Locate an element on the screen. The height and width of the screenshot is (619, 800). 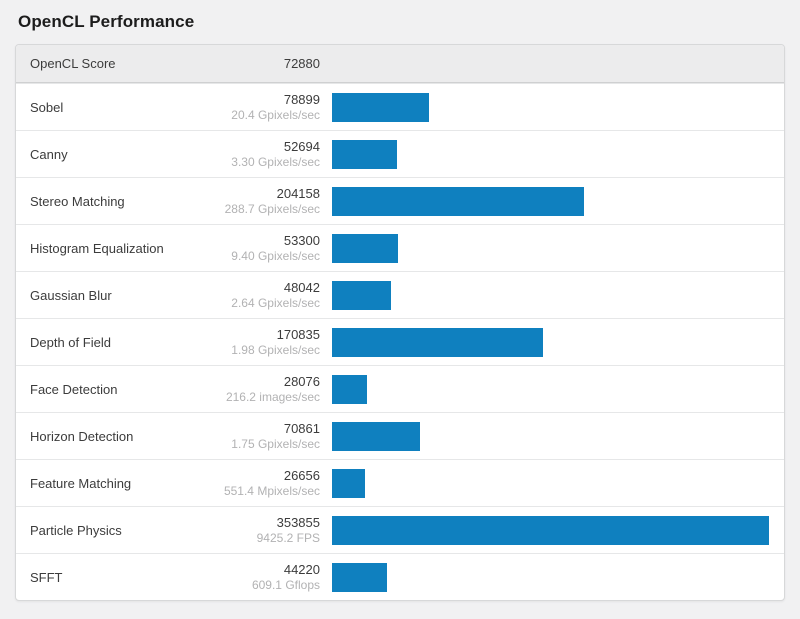
overall-score-column: 72880 is located at coordinates (265, 64).